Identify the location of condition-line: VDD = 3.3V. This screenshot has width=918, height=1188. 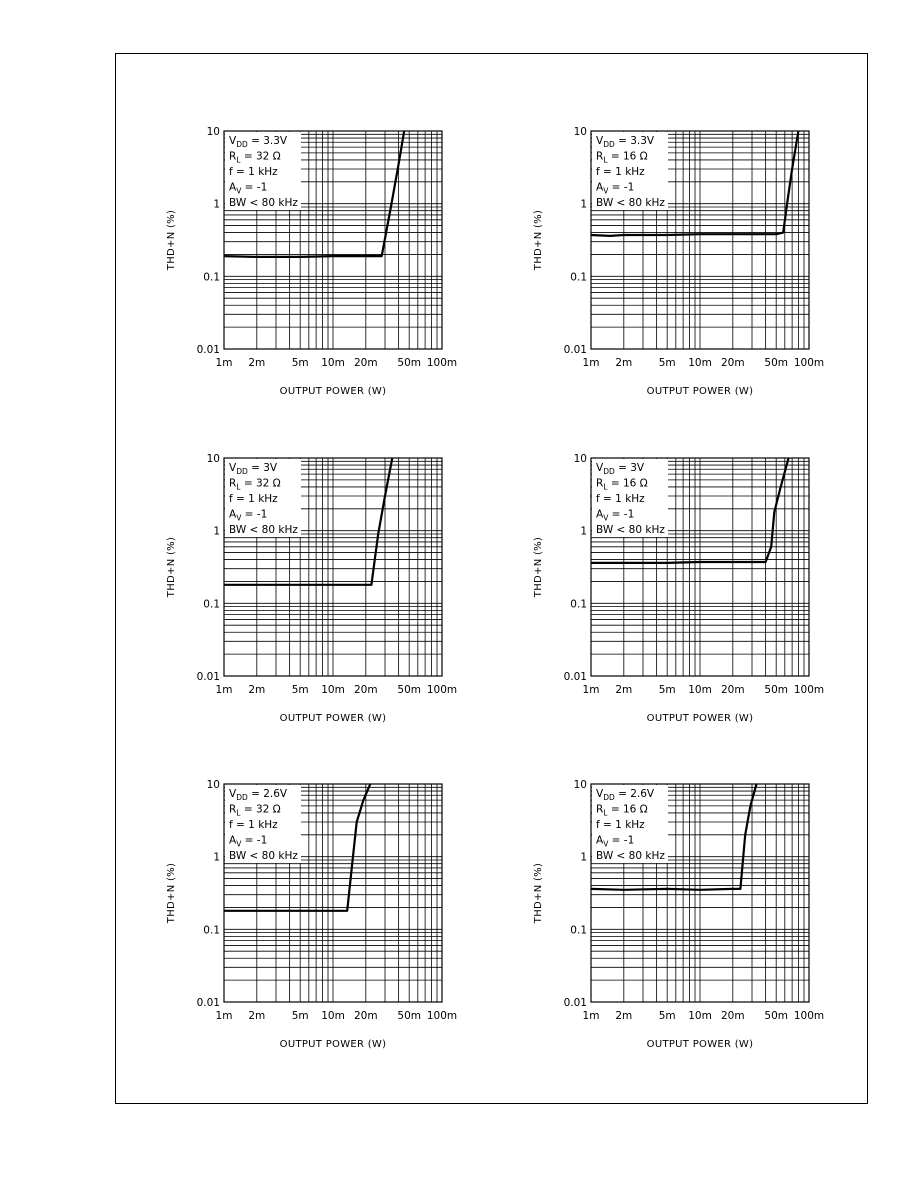
(625, 142).